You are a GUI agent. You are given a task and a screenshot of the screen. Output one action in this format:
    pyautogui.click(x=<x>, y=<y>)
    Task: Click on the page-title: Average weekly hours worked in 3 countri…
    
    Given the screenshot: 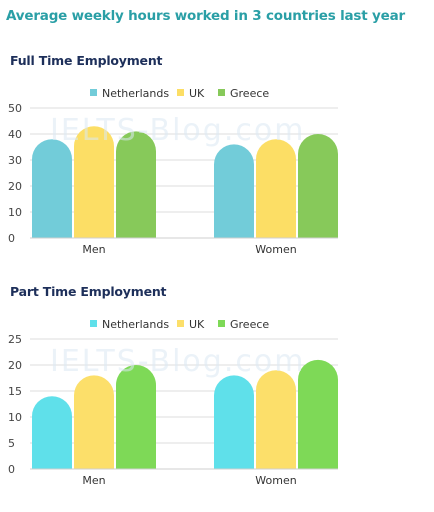 What is the action you would take?
    pyautogui.click(x=205, y=16)
    